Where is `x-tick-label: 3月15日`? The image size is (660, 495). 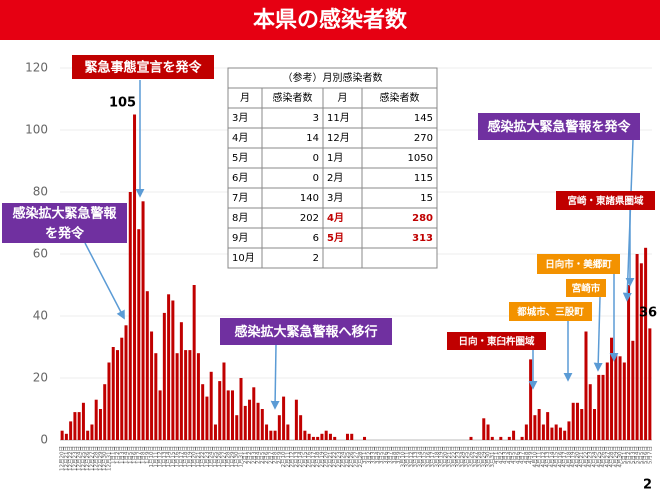 x-tick-label: 3月15日 is located at coordinates (424, 457).